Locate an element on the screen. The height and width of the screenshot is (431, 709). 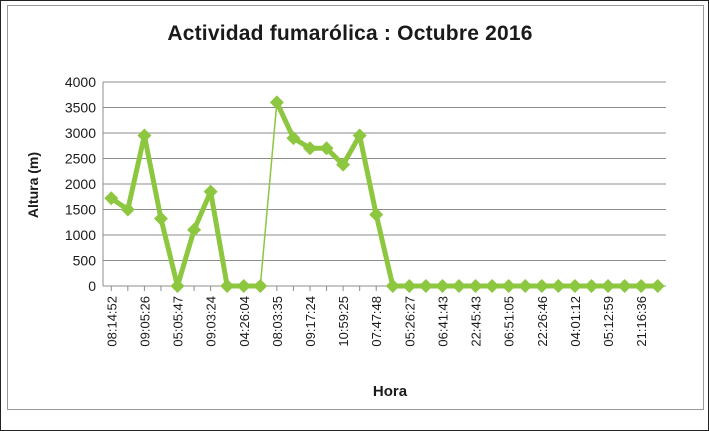
x-tick-label: 06:51:05 is located at coordinates (509, 321).